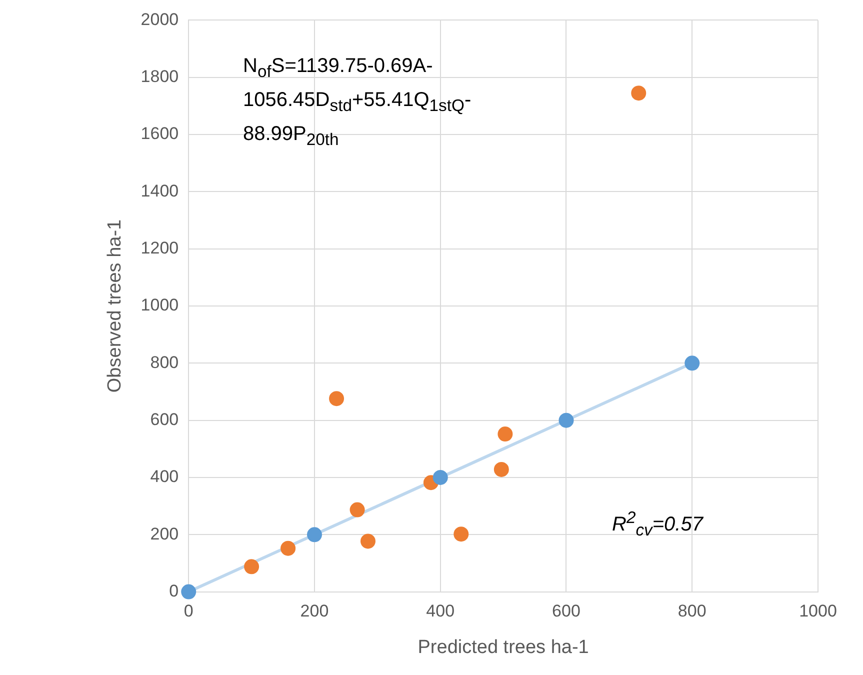 Image resolution: width=863 pixels, height=675 pixels. What do you see at coordinates (314, 611) in the screenshot?
I see `x-tick-label: 200` at bounding box center [314, 611].